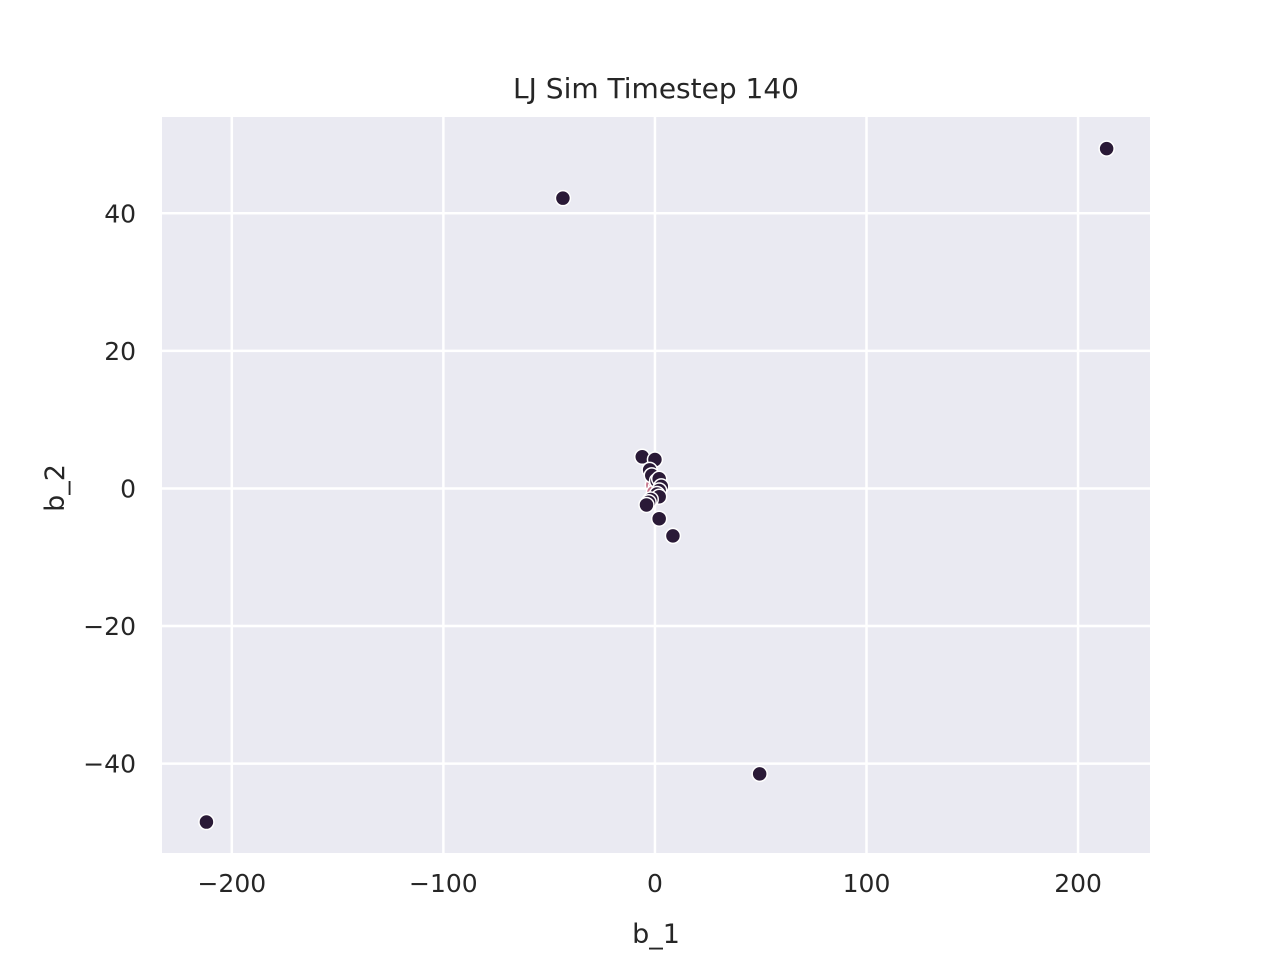  I want to click on x-tick-label: −100, so click(443, 883).